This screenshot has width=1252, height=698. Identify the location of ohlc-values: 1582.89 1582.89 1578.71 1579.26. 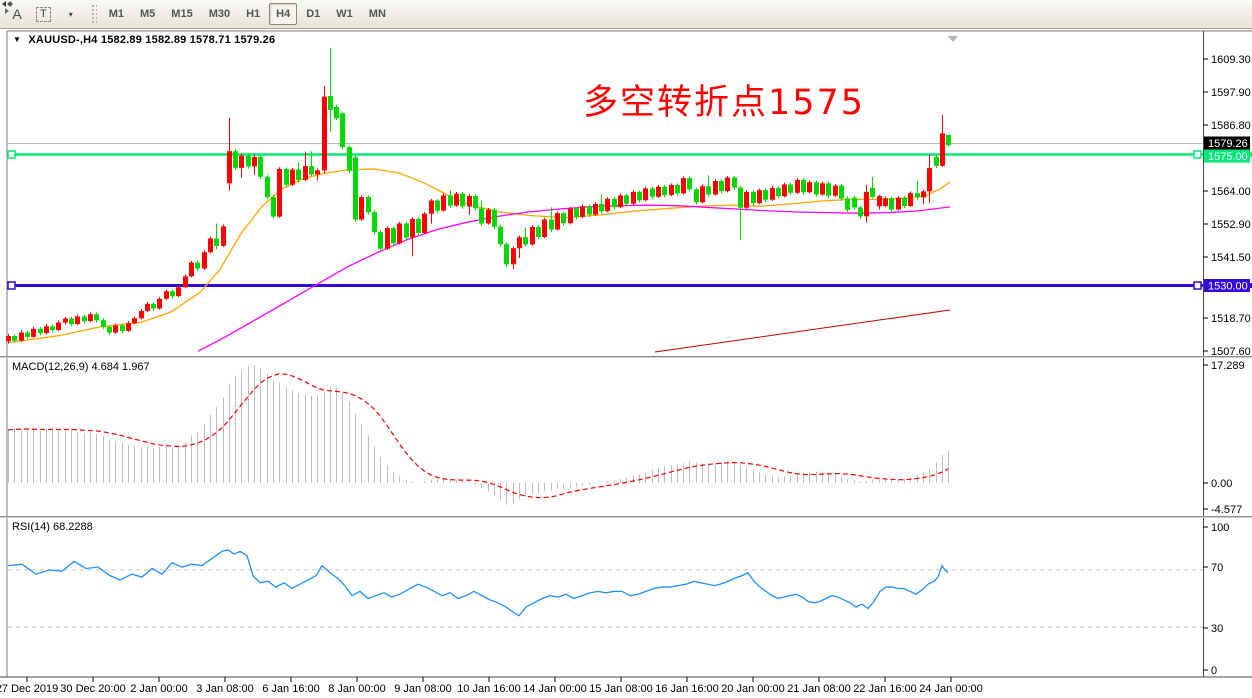
(188, 40).